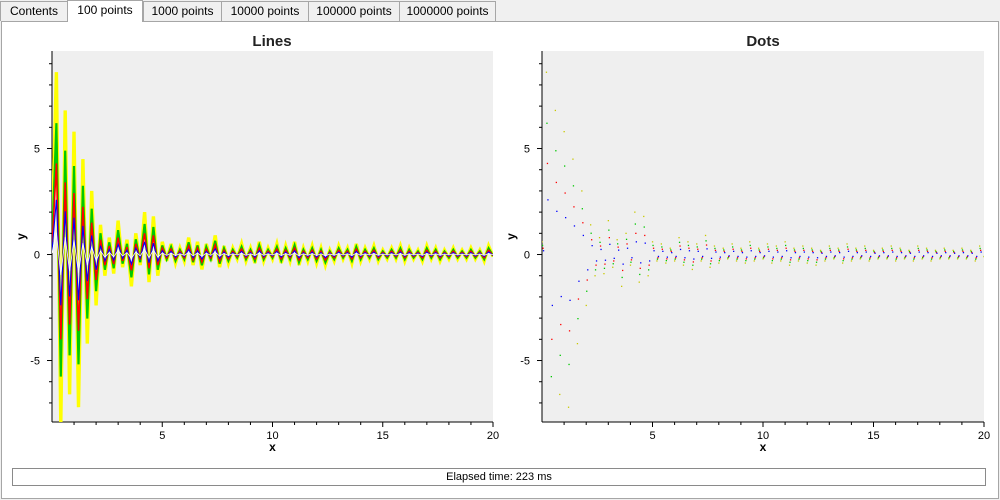 The height and width of the screenshot is (500, 1000). Describe the element at coordinates (162, 436) in the screenshot. I see `x-tick-label: 5` at that location.